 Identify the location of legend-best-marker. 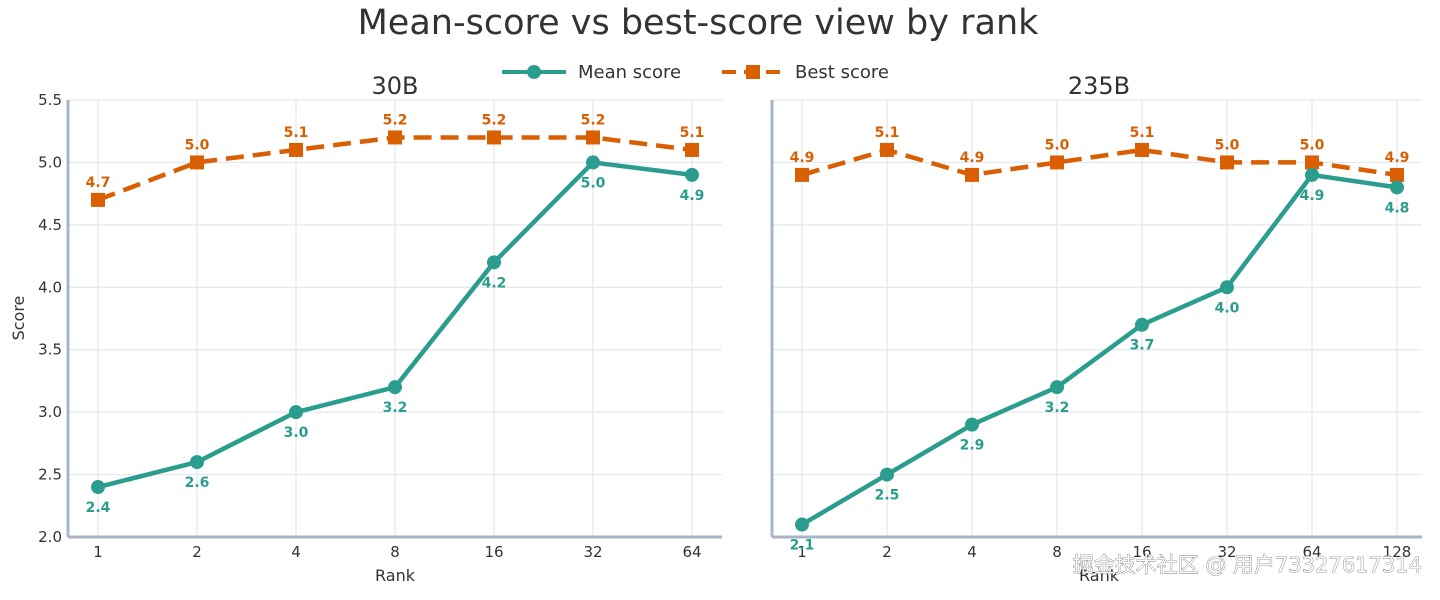
(753, 72).